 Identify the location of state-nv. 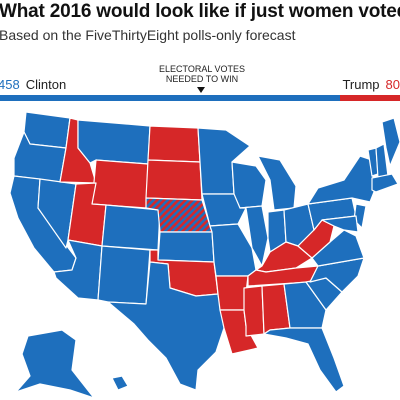
(57, 213).